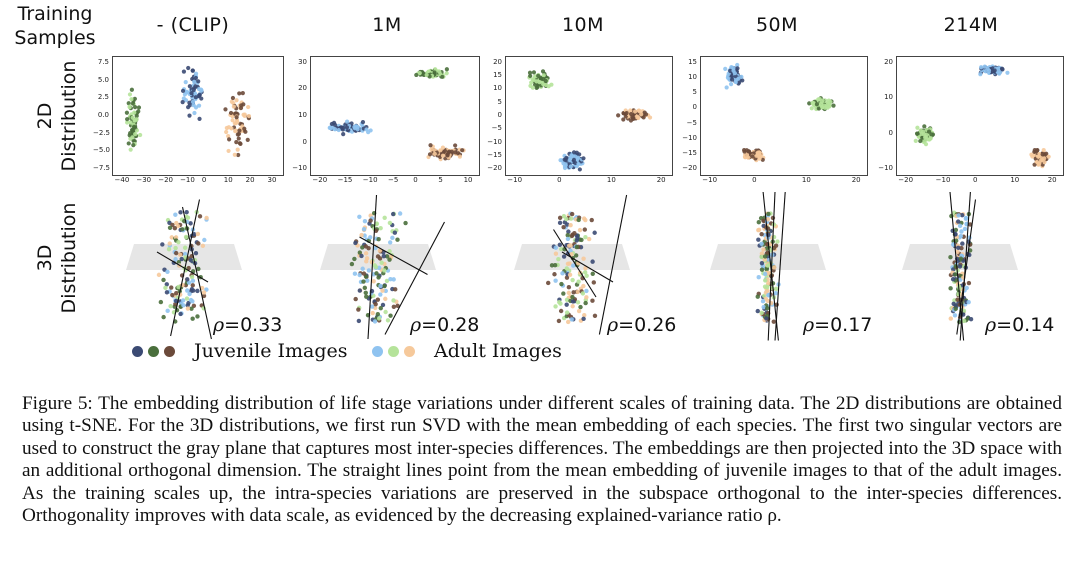  Describe the element at coordinates (184, 269) in the screenshot. I see `3d-scatter-1` at that location.